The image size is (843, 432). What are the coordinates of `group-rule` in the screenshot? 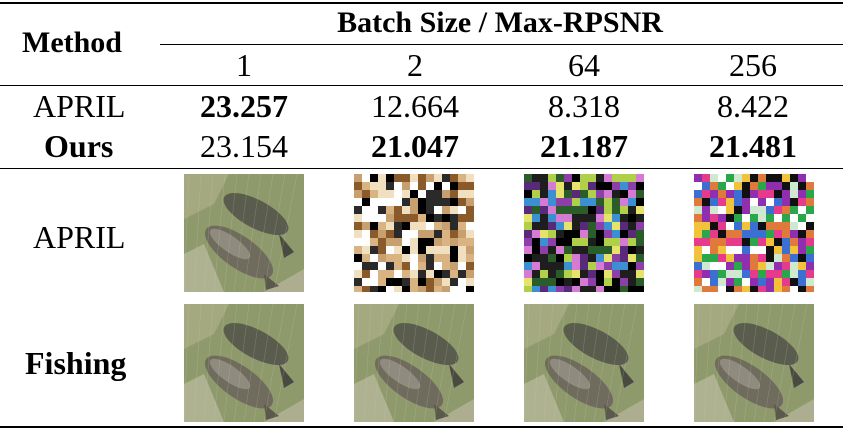 It's located at (501, 44).